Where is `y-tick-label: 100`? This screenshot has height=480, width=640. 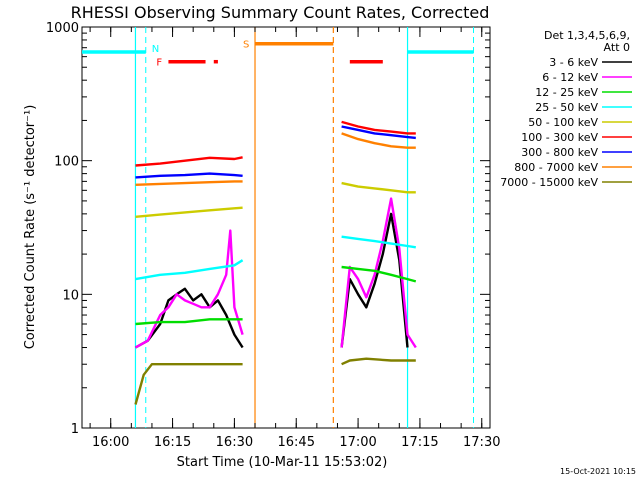
y-tick-label: 100 is located at coordinates (66, 162).